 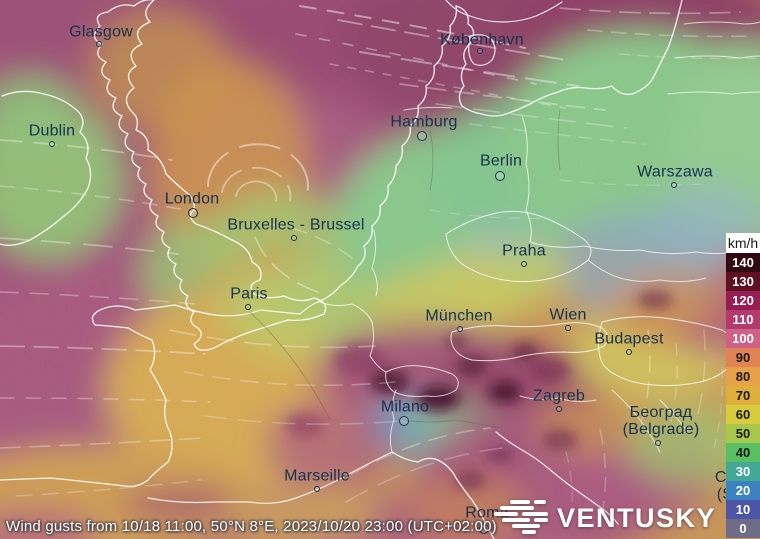 What do you see at coordinates (568, 328) in the screenshot?
I see `city-marker-wien` at bounding box center [568, 328].